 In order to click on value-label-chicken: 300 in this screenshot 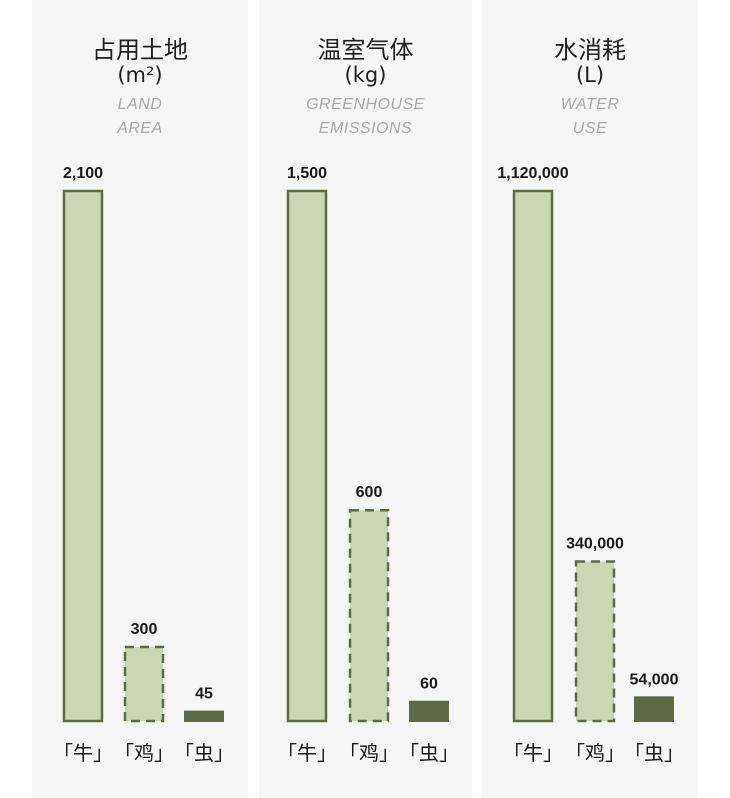, I will do `click(144, 629)`.